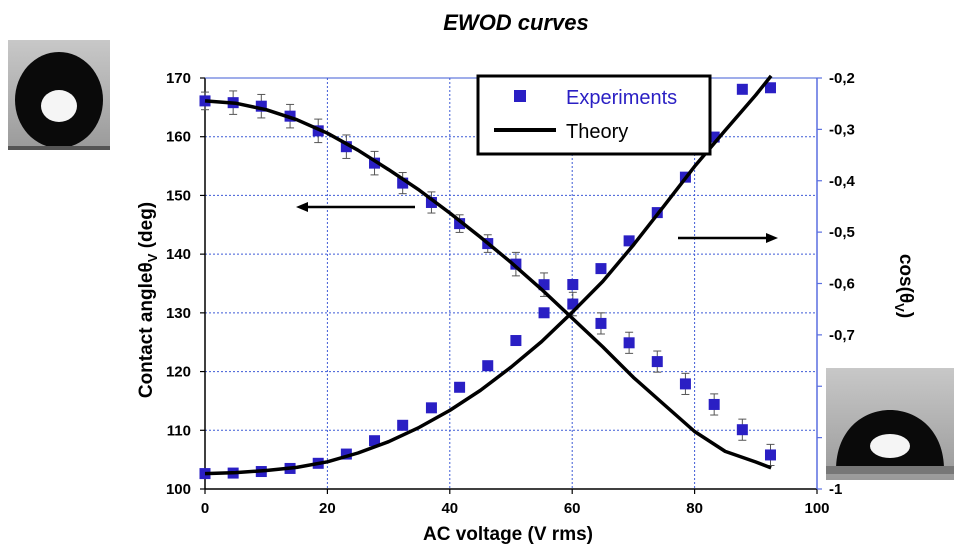  Describe the element at coordinates (520, 96) in the screenshot. I see `legend-marker-experiments` at that location.